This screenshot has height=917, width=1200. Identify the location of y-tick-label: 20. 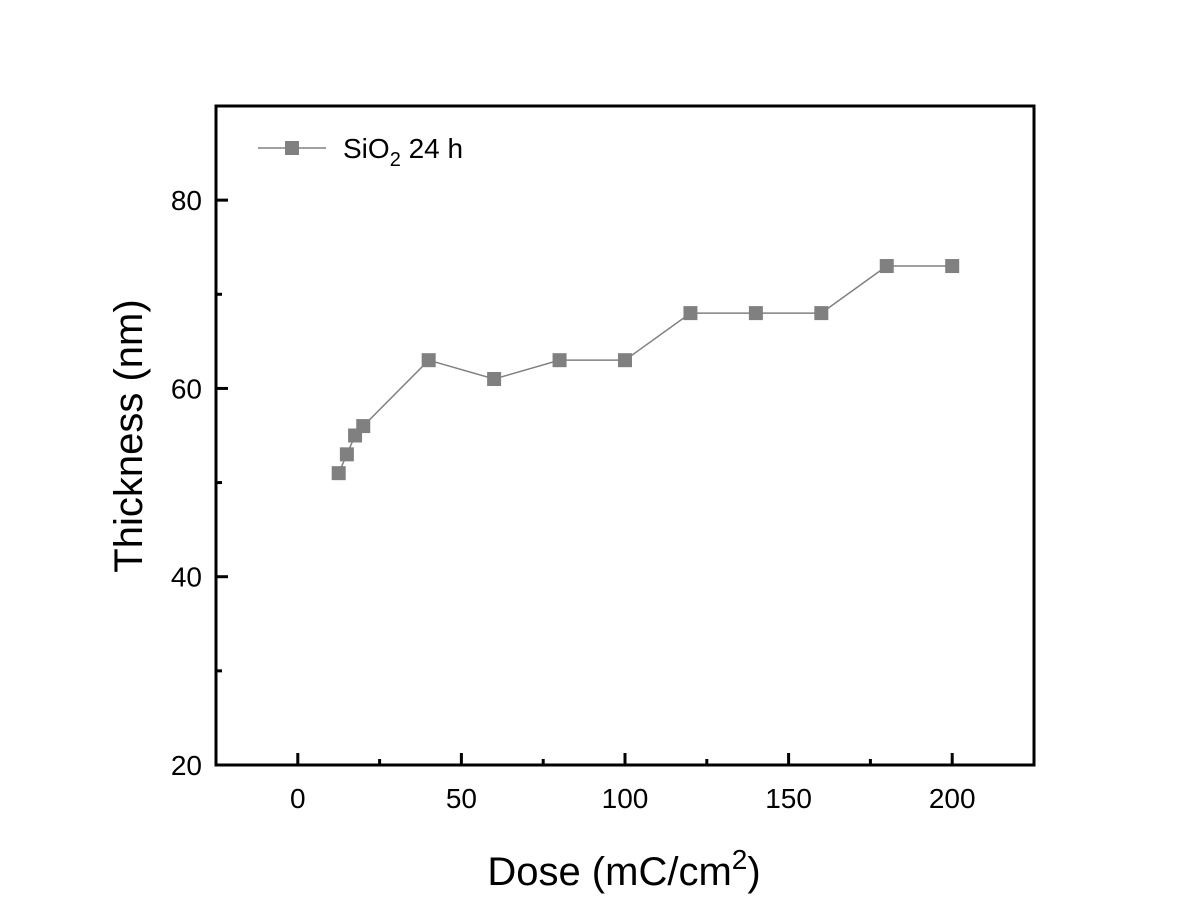
(186, 765).